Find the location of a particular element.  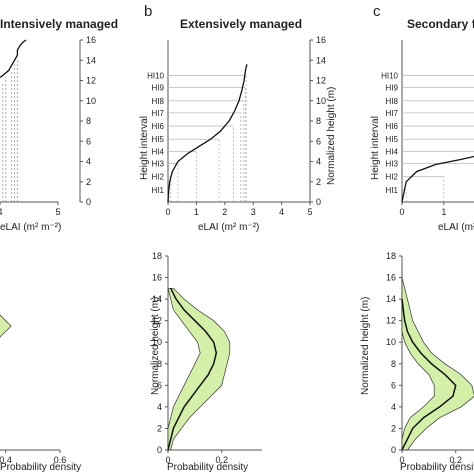

b-top-xtick-label-2: 2 is located at coordinates (224, 212).